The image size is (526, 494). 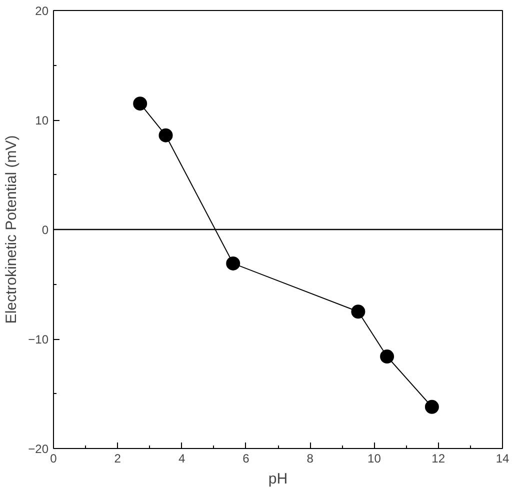 What do you see at coordinates (11, 229) in the screenshot?
I see `y-axis-title: Electrokinetic Potential (mV)` at bounding box center [11, 229].